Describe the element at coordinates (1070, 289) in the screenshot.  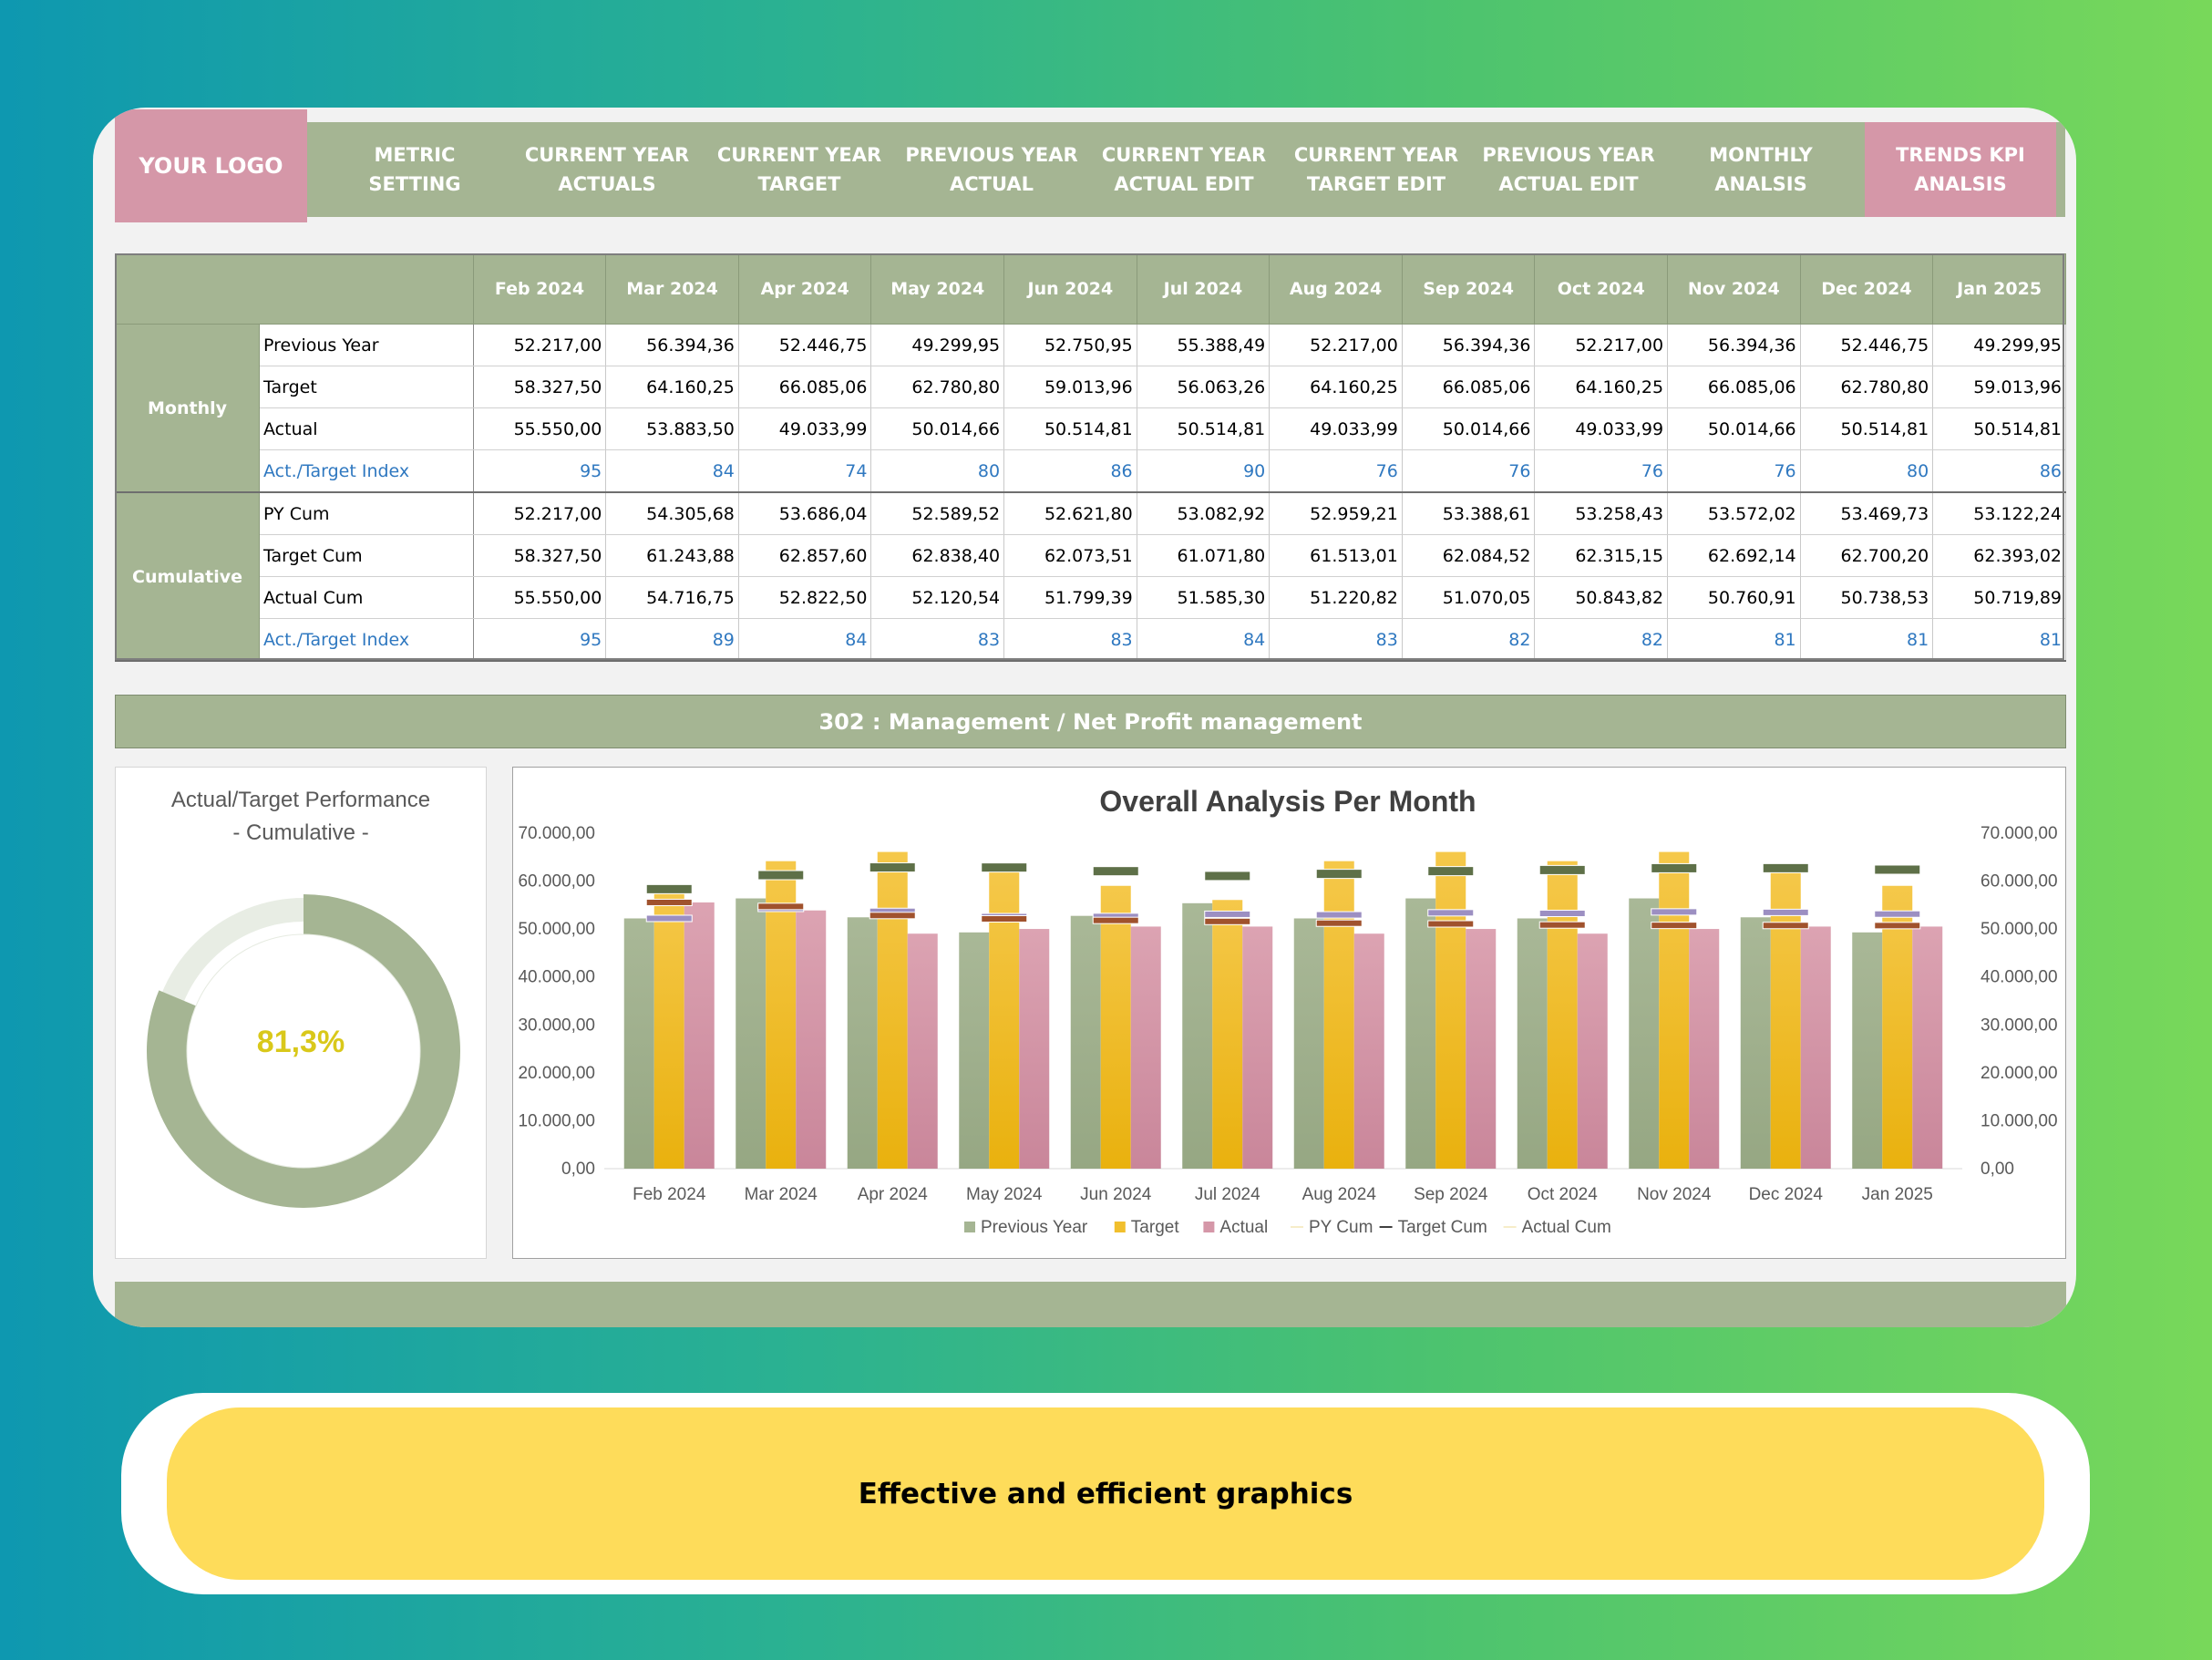
I see `month-header: Jun 2024` at that location.